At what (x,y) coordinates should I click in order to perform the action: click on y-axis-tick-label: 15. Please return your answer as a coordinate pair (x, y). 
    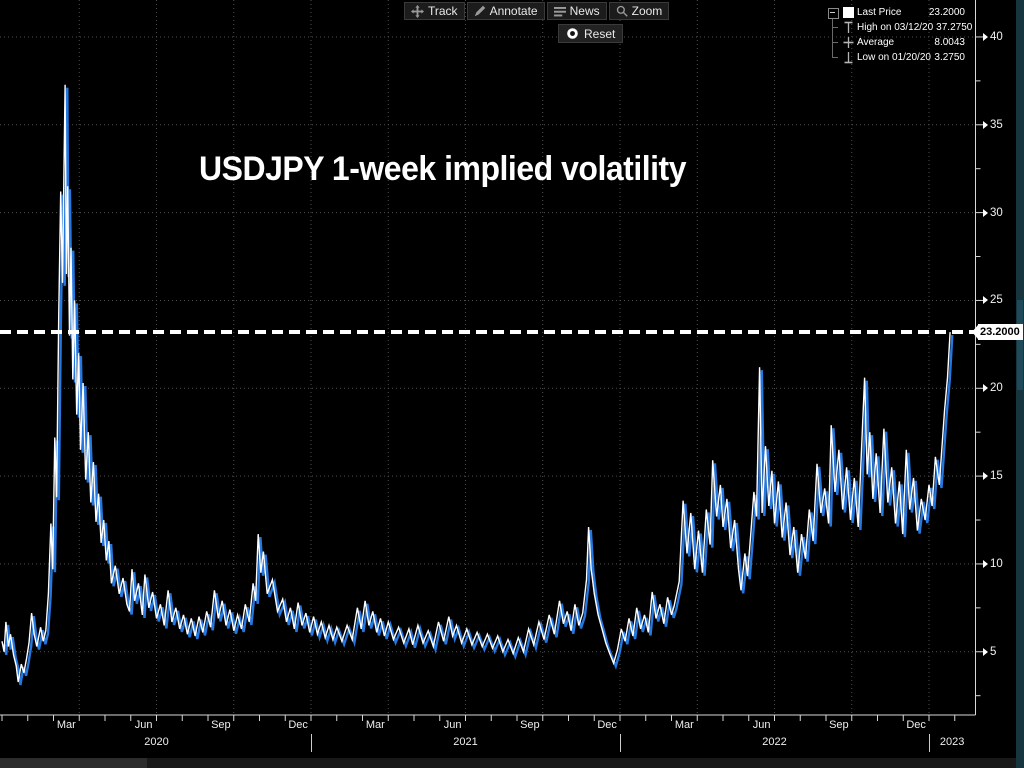
    Looking at the image, I should click on (993, 476).